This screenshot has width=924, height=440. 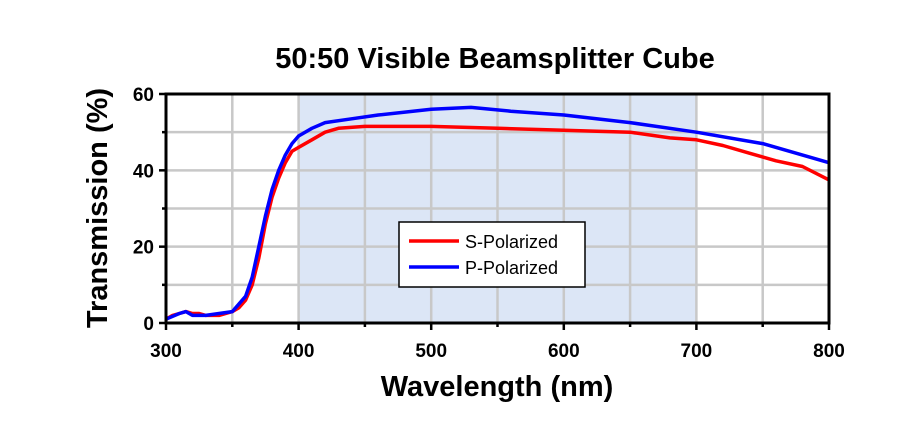 What do you see at coordinates (829, 351) in the screenshot?
I see `x-tick-label: 800` at bounding box center [829, 351].